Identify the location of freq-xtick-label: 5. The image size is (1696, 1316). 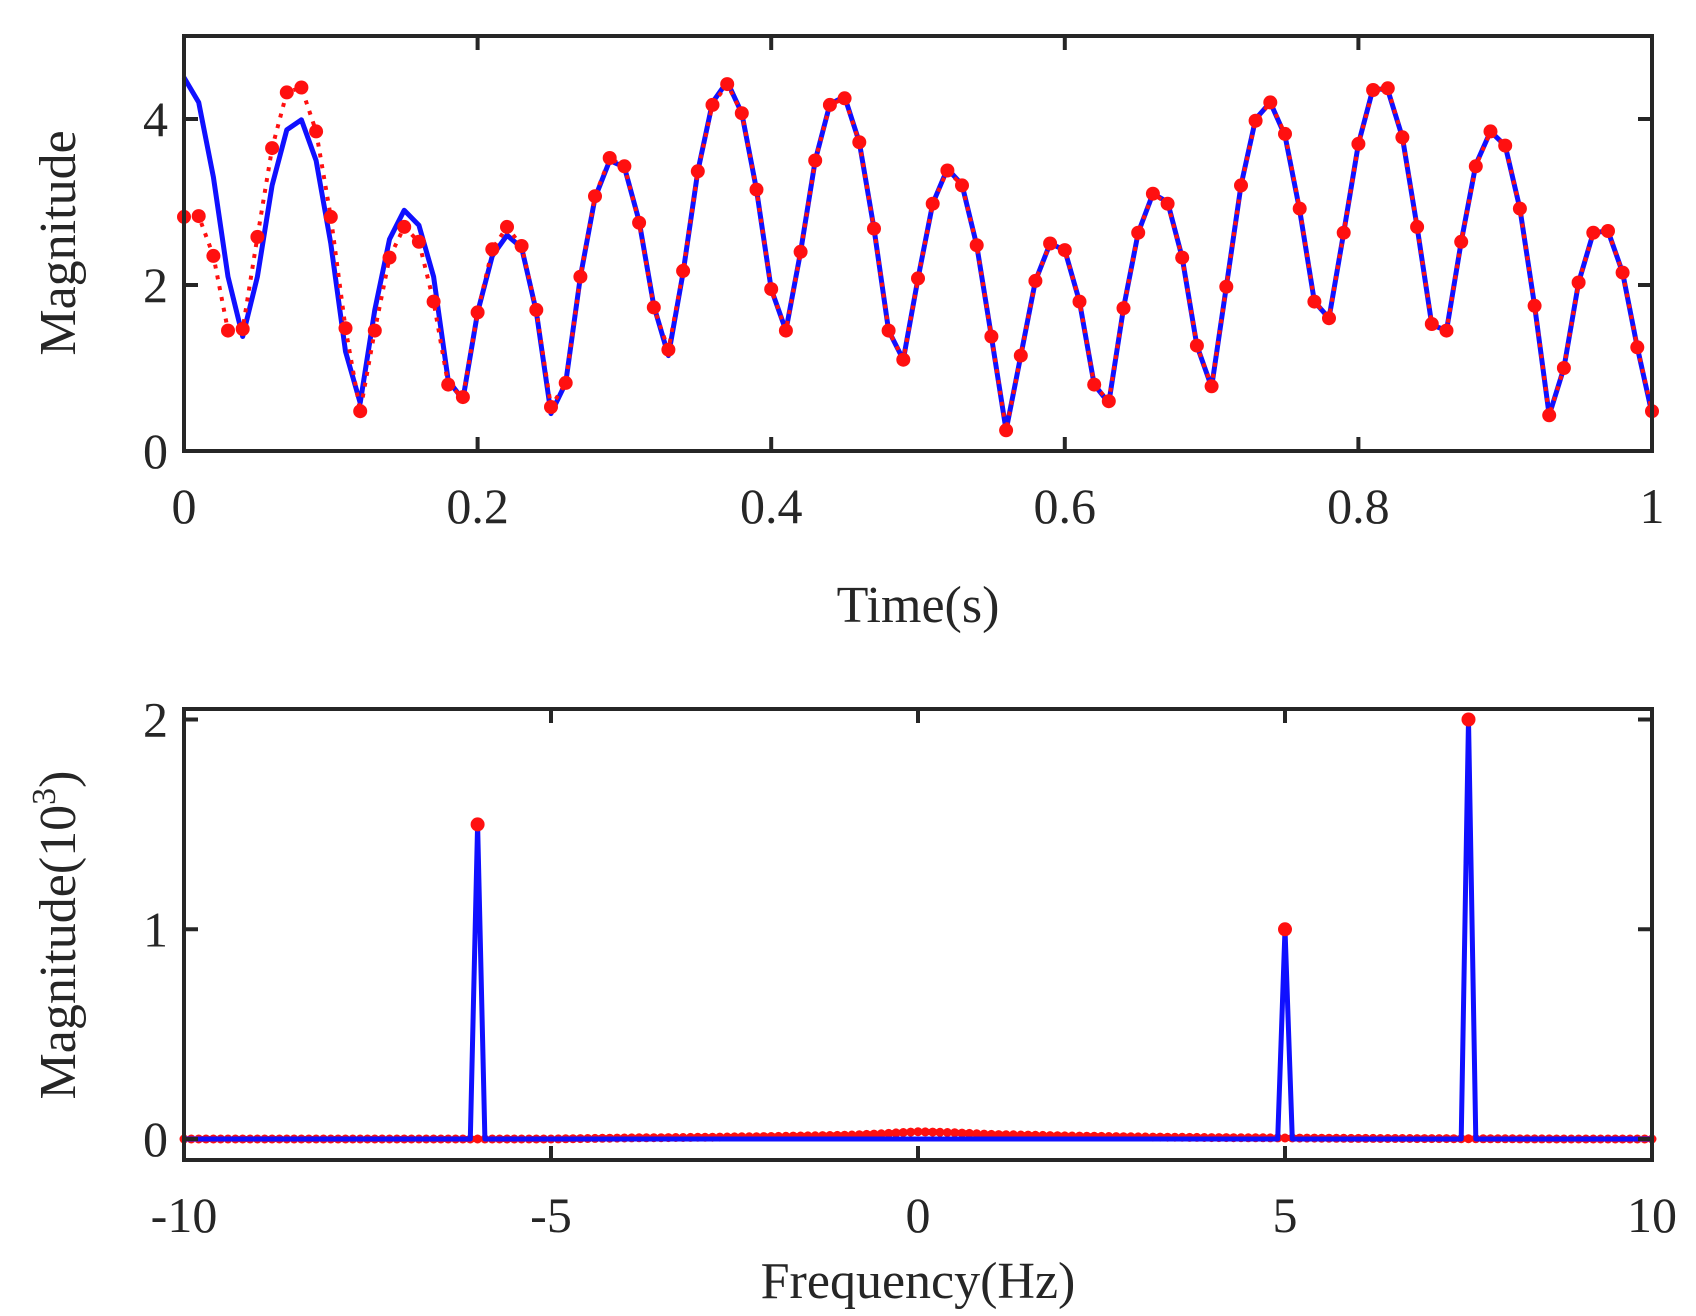
(1285, 1215).